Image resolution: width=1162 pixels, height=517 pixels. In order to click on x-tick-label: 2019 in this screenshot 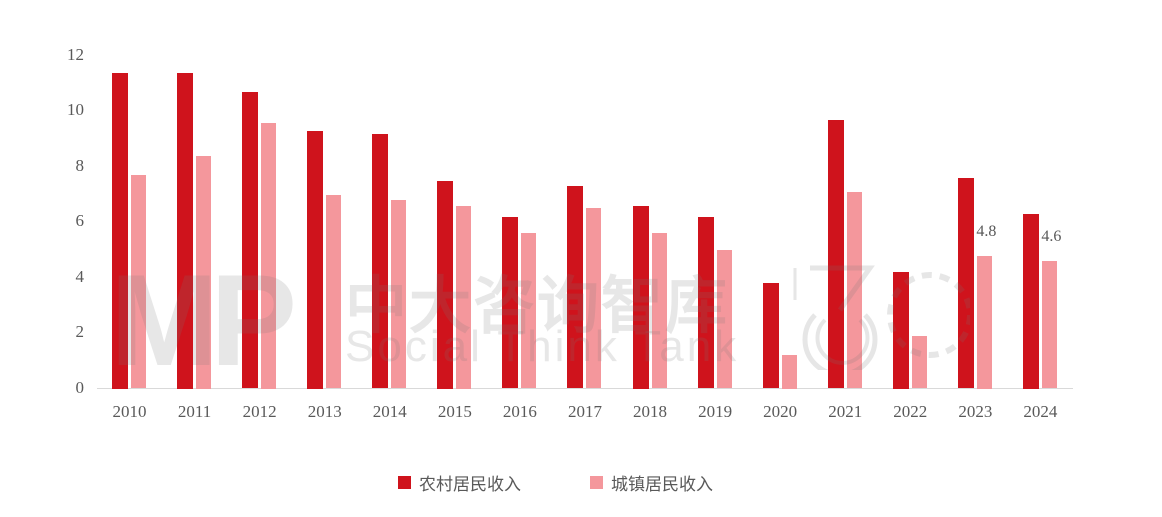, I will do `click(715, 411)`.